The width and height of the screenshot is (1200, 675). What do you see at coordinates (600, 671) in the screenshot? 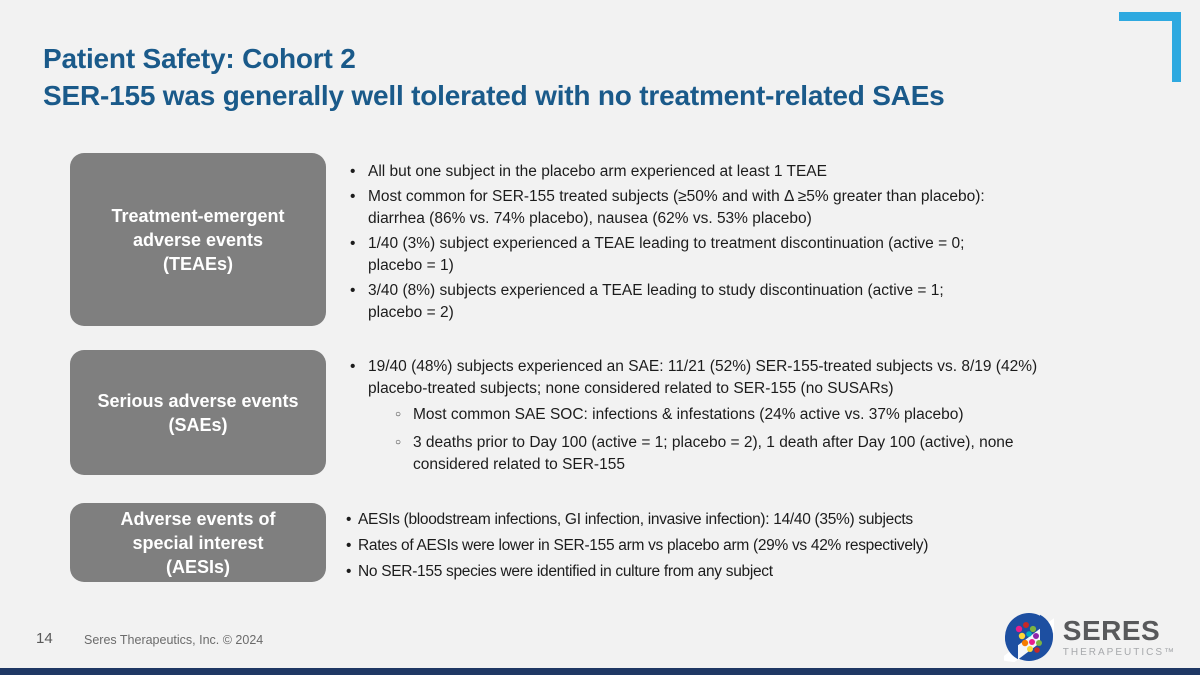
I see `bottom-accent-bar` at bounding box center [600, 671].